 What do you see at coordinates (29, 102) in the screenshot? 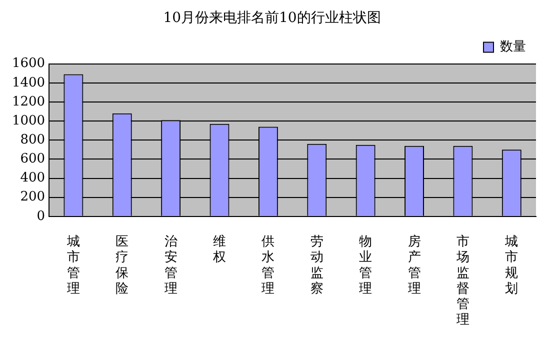
I see `y-tick-label: 1200` at bounding box center [29, 102].